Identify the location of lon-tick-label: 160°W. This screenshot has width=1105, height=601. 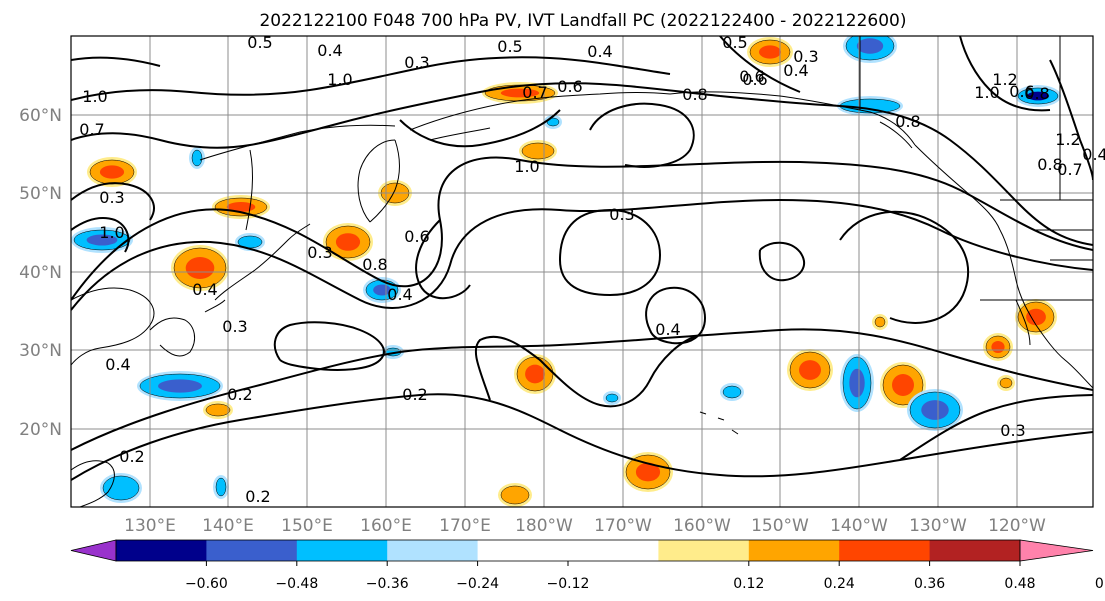
(702, 526).